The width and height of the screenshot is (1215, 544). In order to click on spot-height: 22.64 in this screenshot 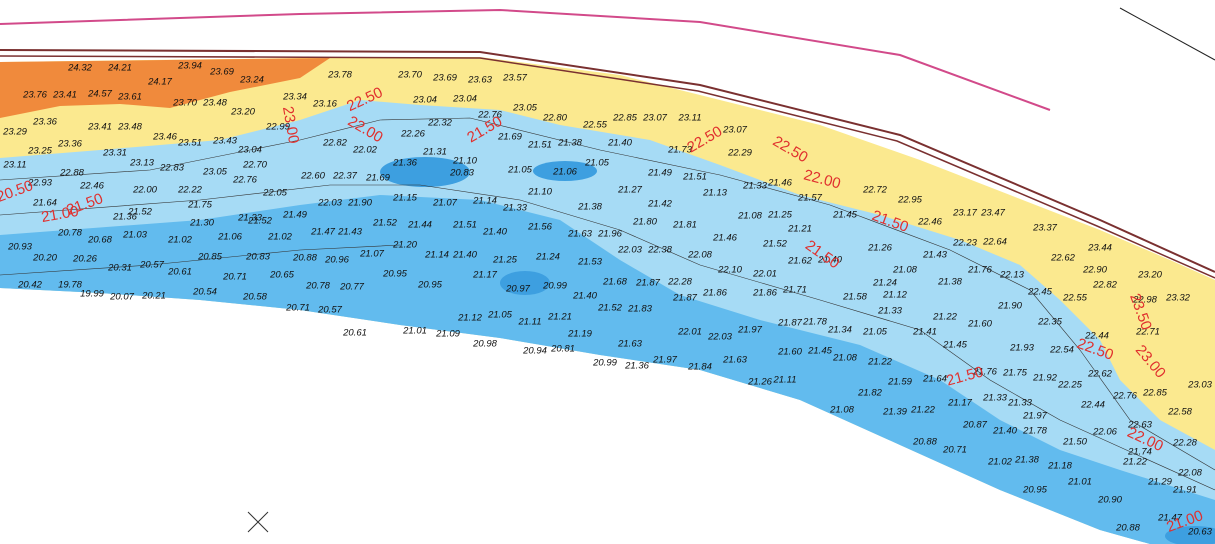, I will do `click(994, 242)`.